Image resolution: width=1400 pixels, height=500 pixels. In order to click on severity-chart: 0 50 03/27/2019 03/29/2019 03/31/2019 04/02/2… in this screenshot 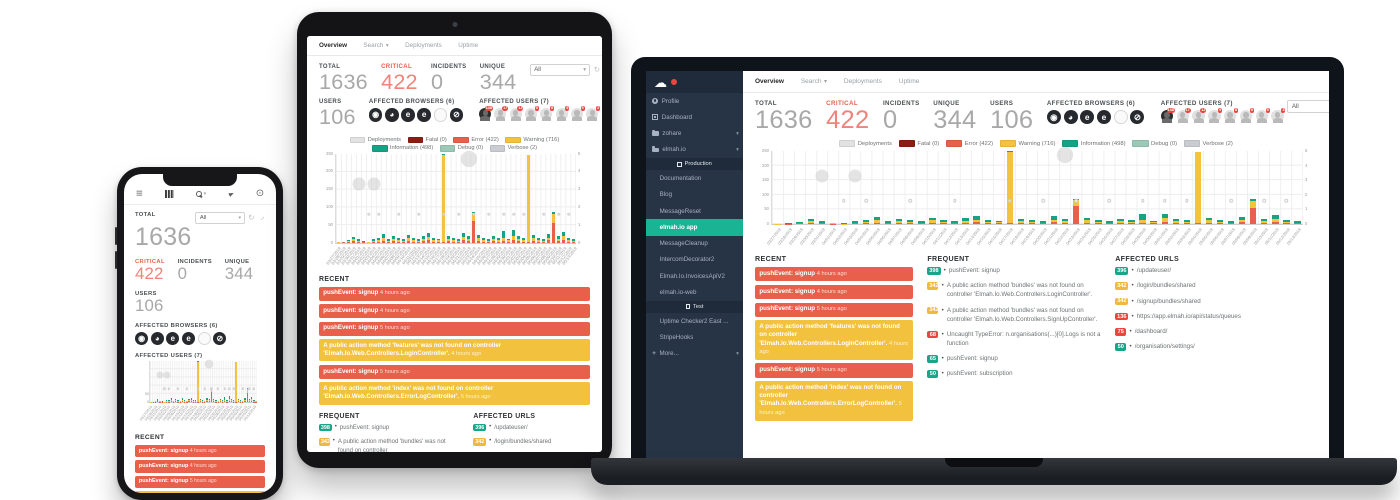, I will do `click(200, 392)`.